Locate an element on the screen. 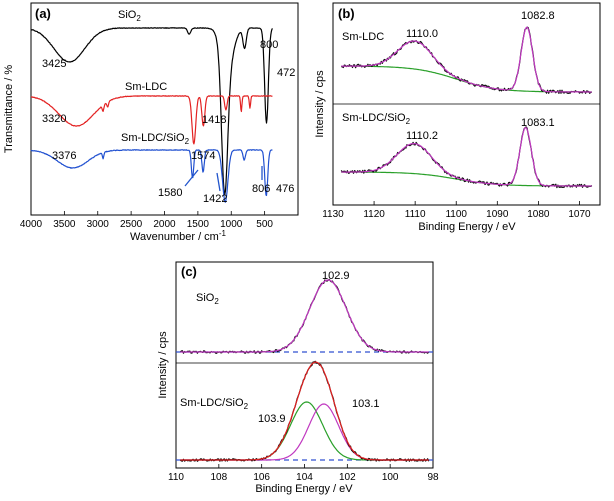 This screenshot has height=501, width=614. b-bottom-background is located at coordinates (466, 179).